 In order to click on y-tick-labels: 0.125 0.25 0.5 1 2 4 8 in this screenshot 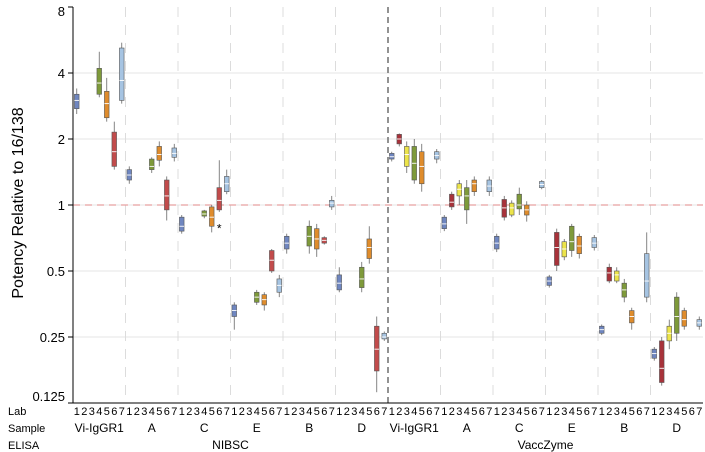, I will do `click(48, 204)`.